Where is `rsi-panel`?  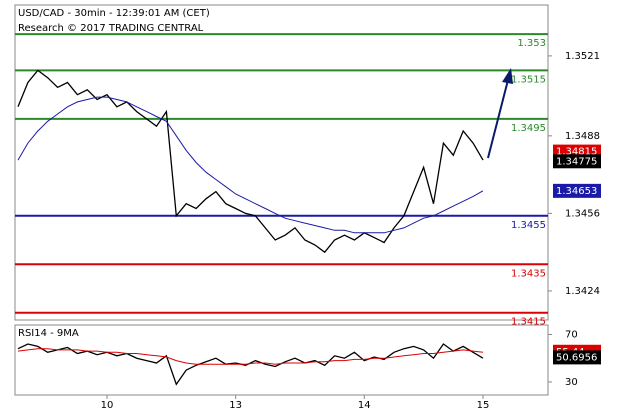 rsi-panel is located at coordinates (281, 360).